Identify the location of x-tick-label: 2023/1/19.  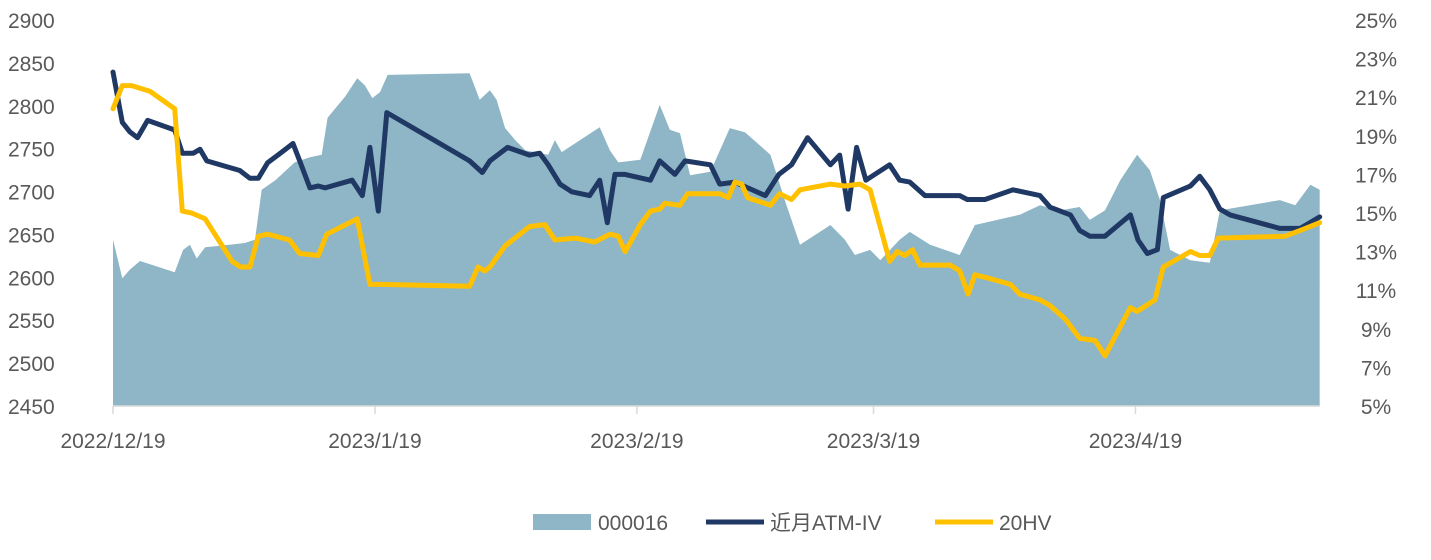
(374, 441).